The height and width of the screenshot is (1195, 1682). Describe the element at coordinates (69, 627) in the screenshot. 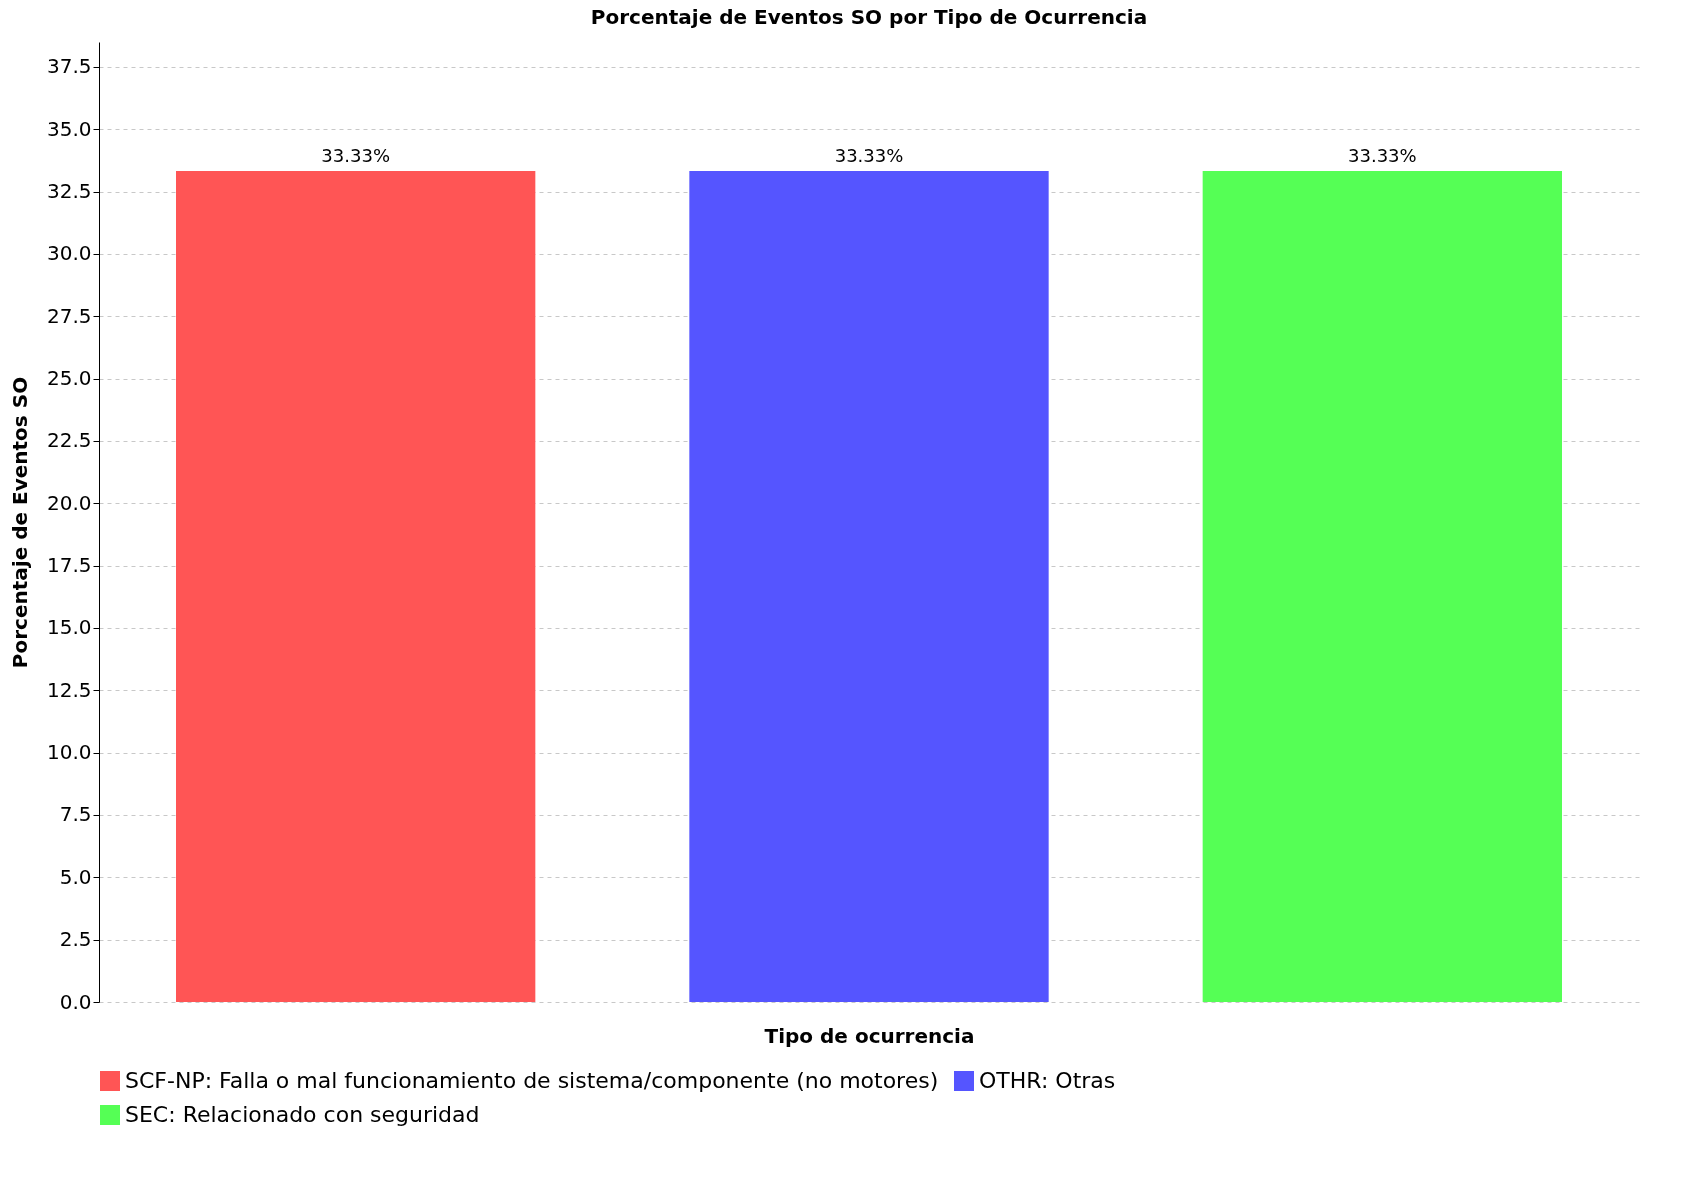

I see `y-tick-label: 15.0` at that location.